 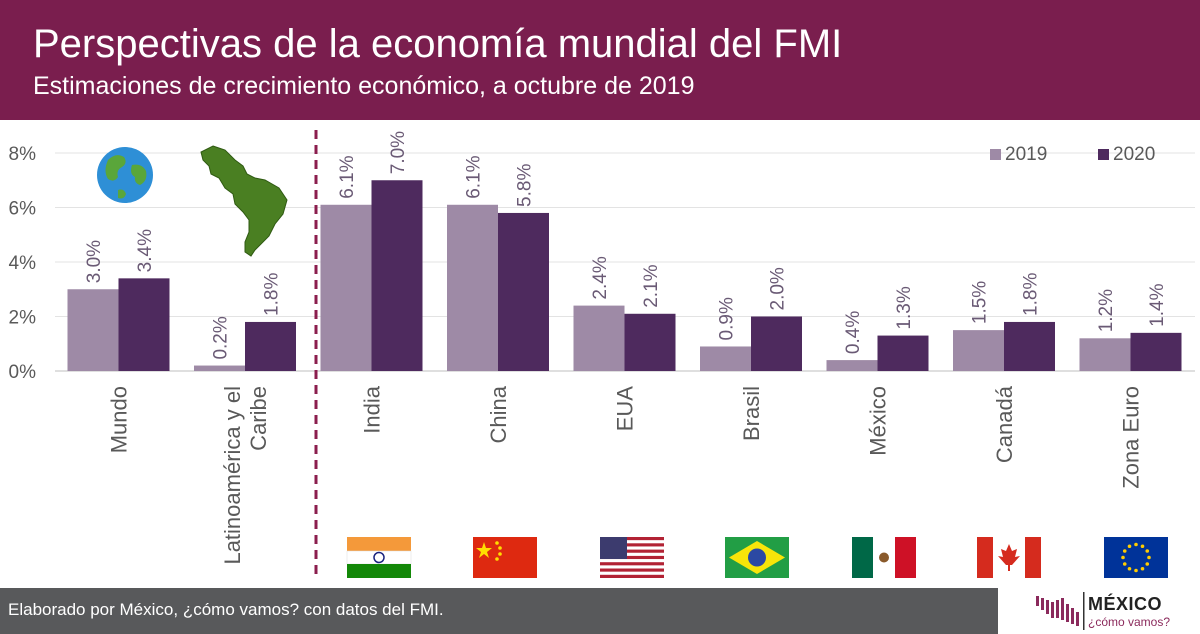 I want to click on data-label: 2.4%, so click(x=600, y=277).